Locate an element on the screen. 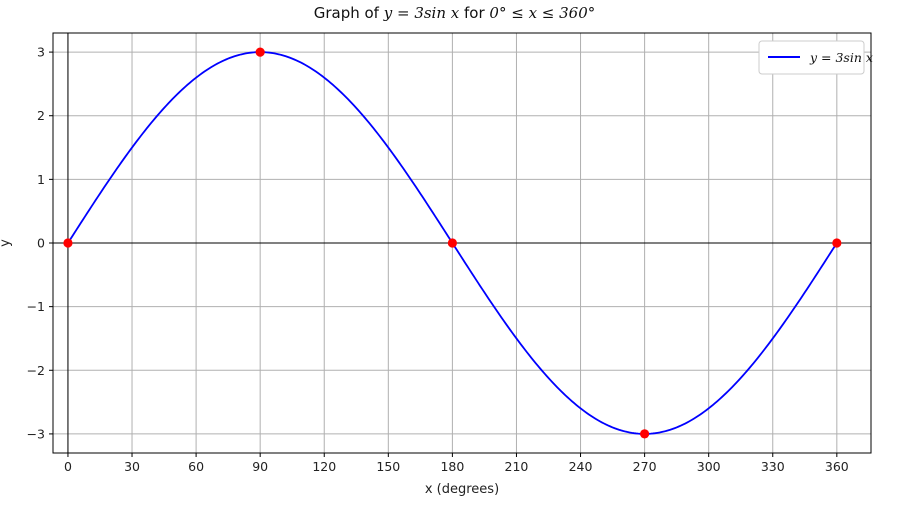  y-tick-label: 3 is located at coordinates (41, 52).